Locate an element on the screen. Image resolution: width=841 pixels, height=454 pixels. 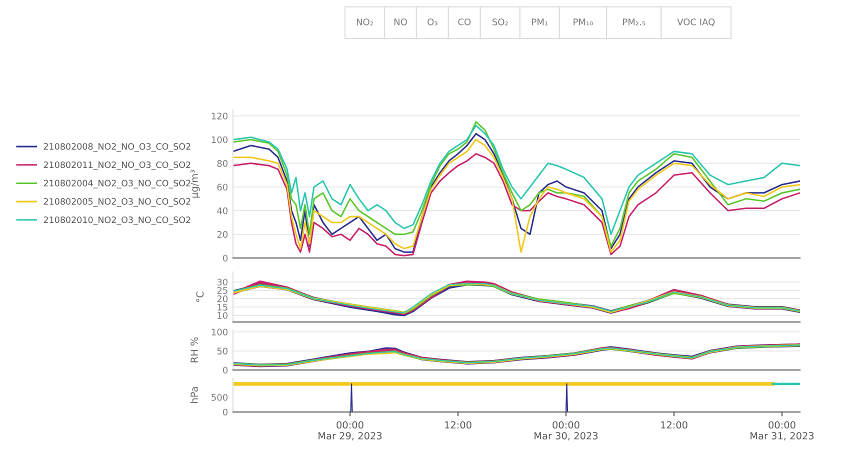
y-tick-label: 500 is located at coordinates (220, 397).